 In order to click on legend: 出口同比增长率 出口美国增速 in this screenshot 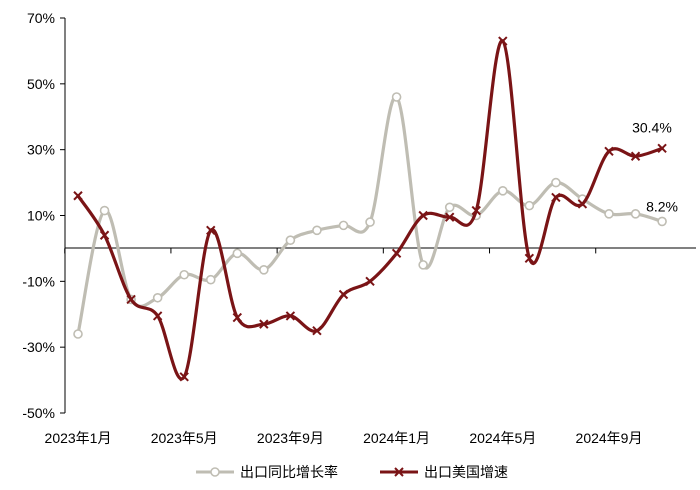, I will do `click(352, 472)`.